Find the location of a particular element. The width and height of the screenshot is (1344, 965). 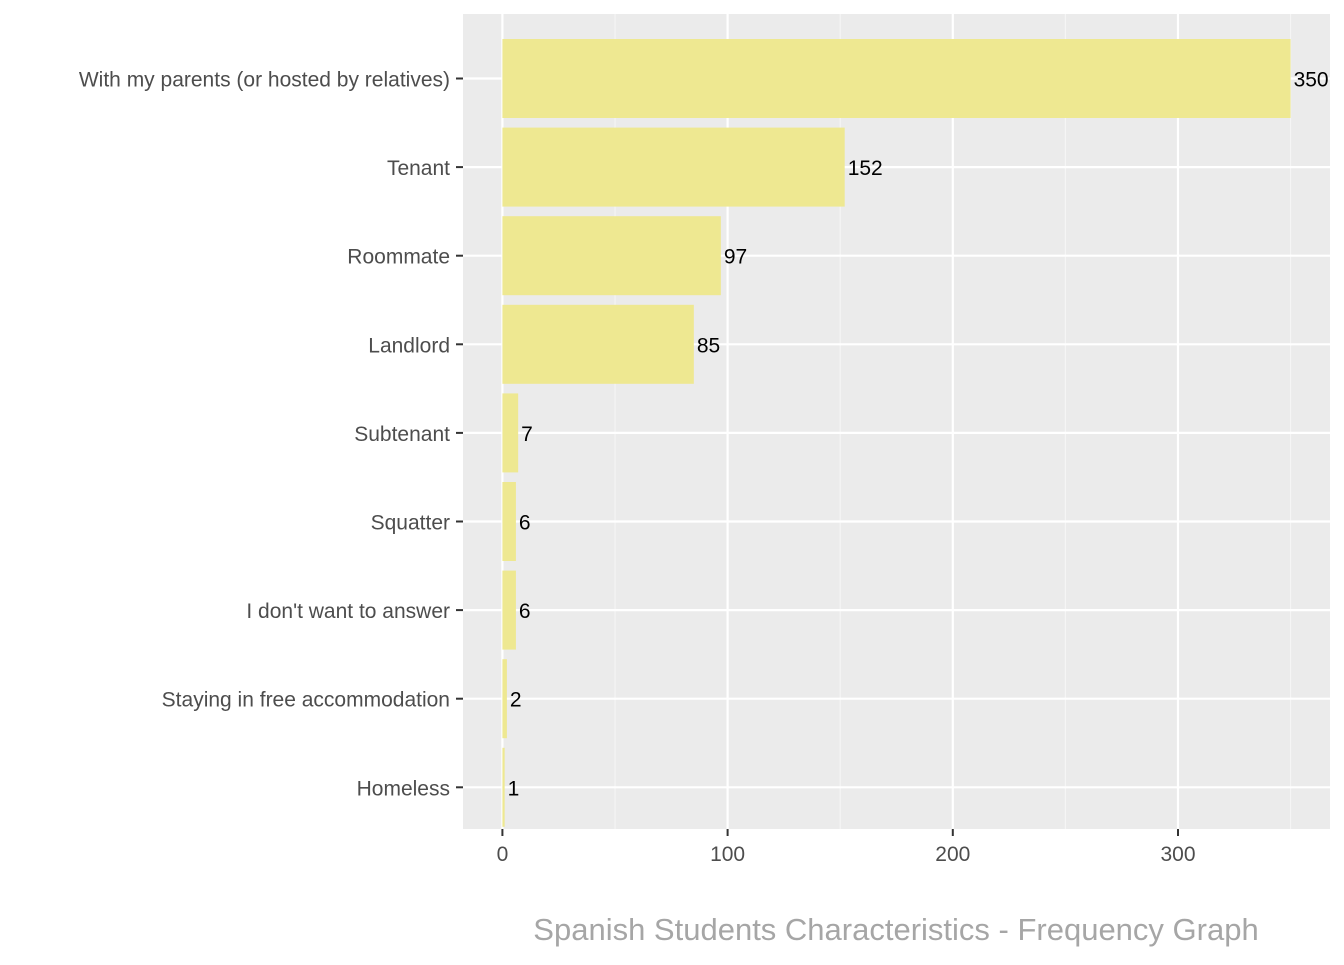

category-label: Subtenant is located at coordinates (402, 434).